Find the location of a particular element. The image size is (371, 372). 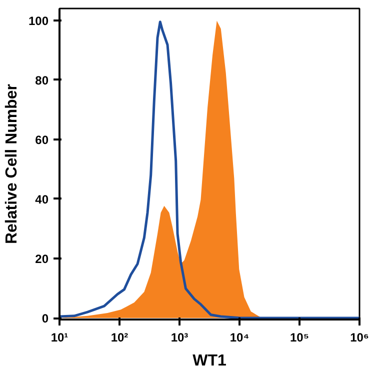

x-axis-title: WT1 is located at coordinates (209, 361).